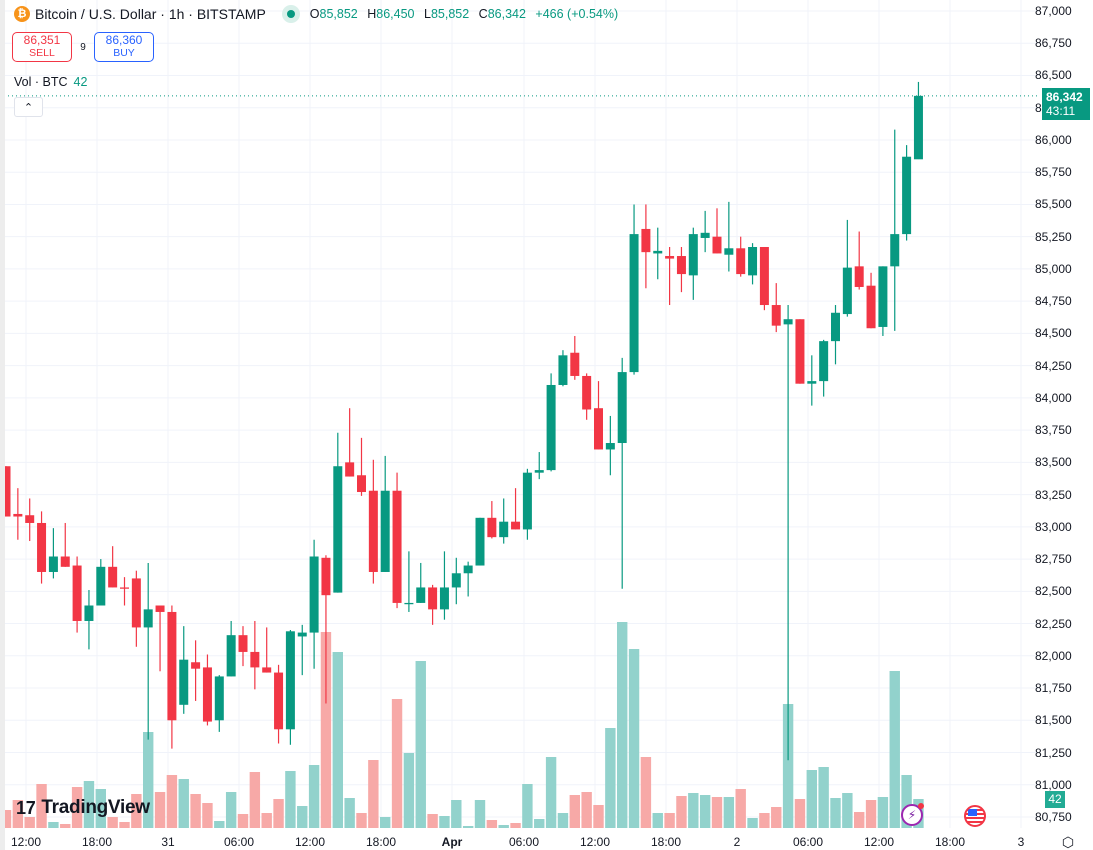 This screenshot has width=1093, height=850. What do you see at coordinates (83, 47) in the screenshot?
I see `trade-buttons: 86,351 SELL 9 86,360 BUY` at bounding box center [83, 47].